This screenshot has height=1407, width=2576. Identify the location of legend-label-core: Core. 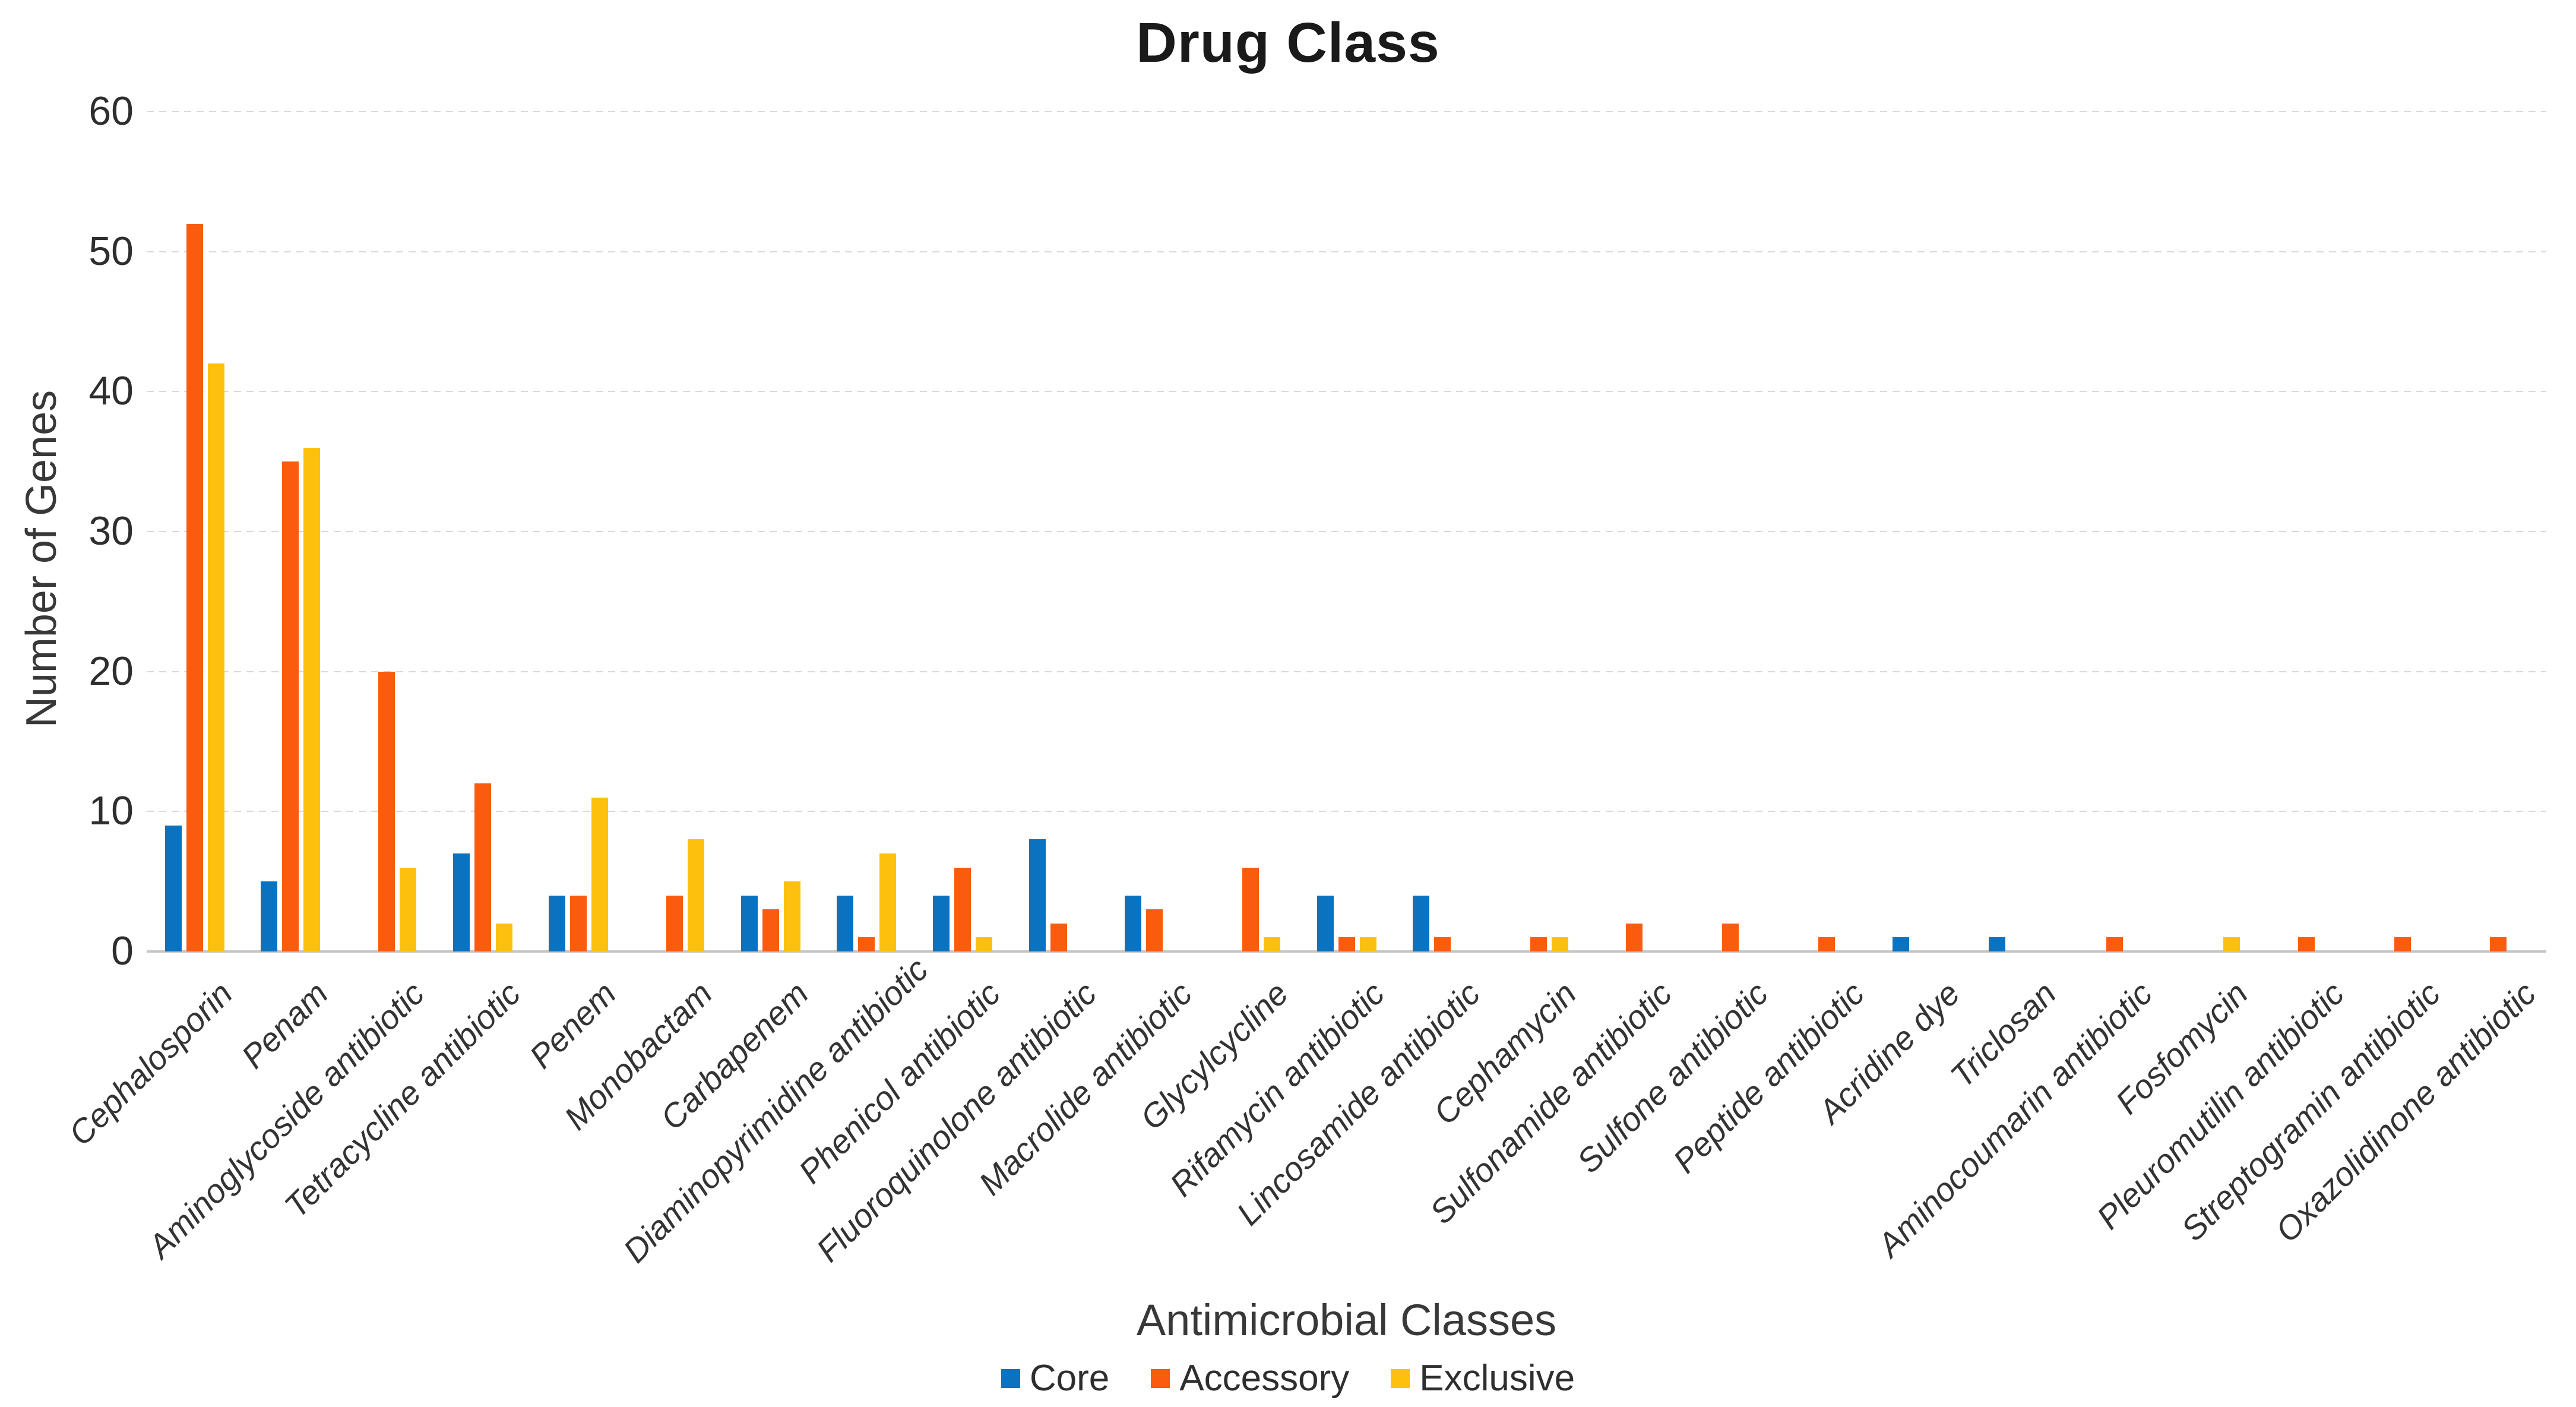
(1069, 1378).